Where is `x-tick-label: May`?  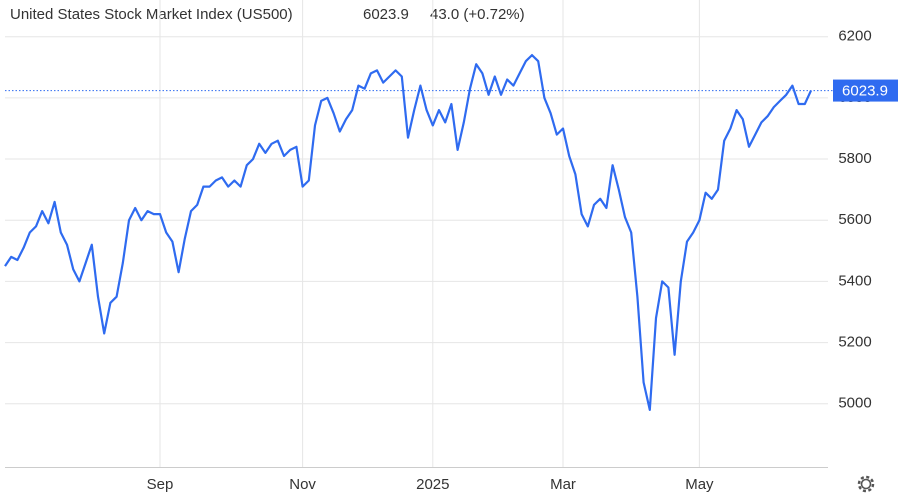 x-tick-label: May is located at coordinates (699, 484).